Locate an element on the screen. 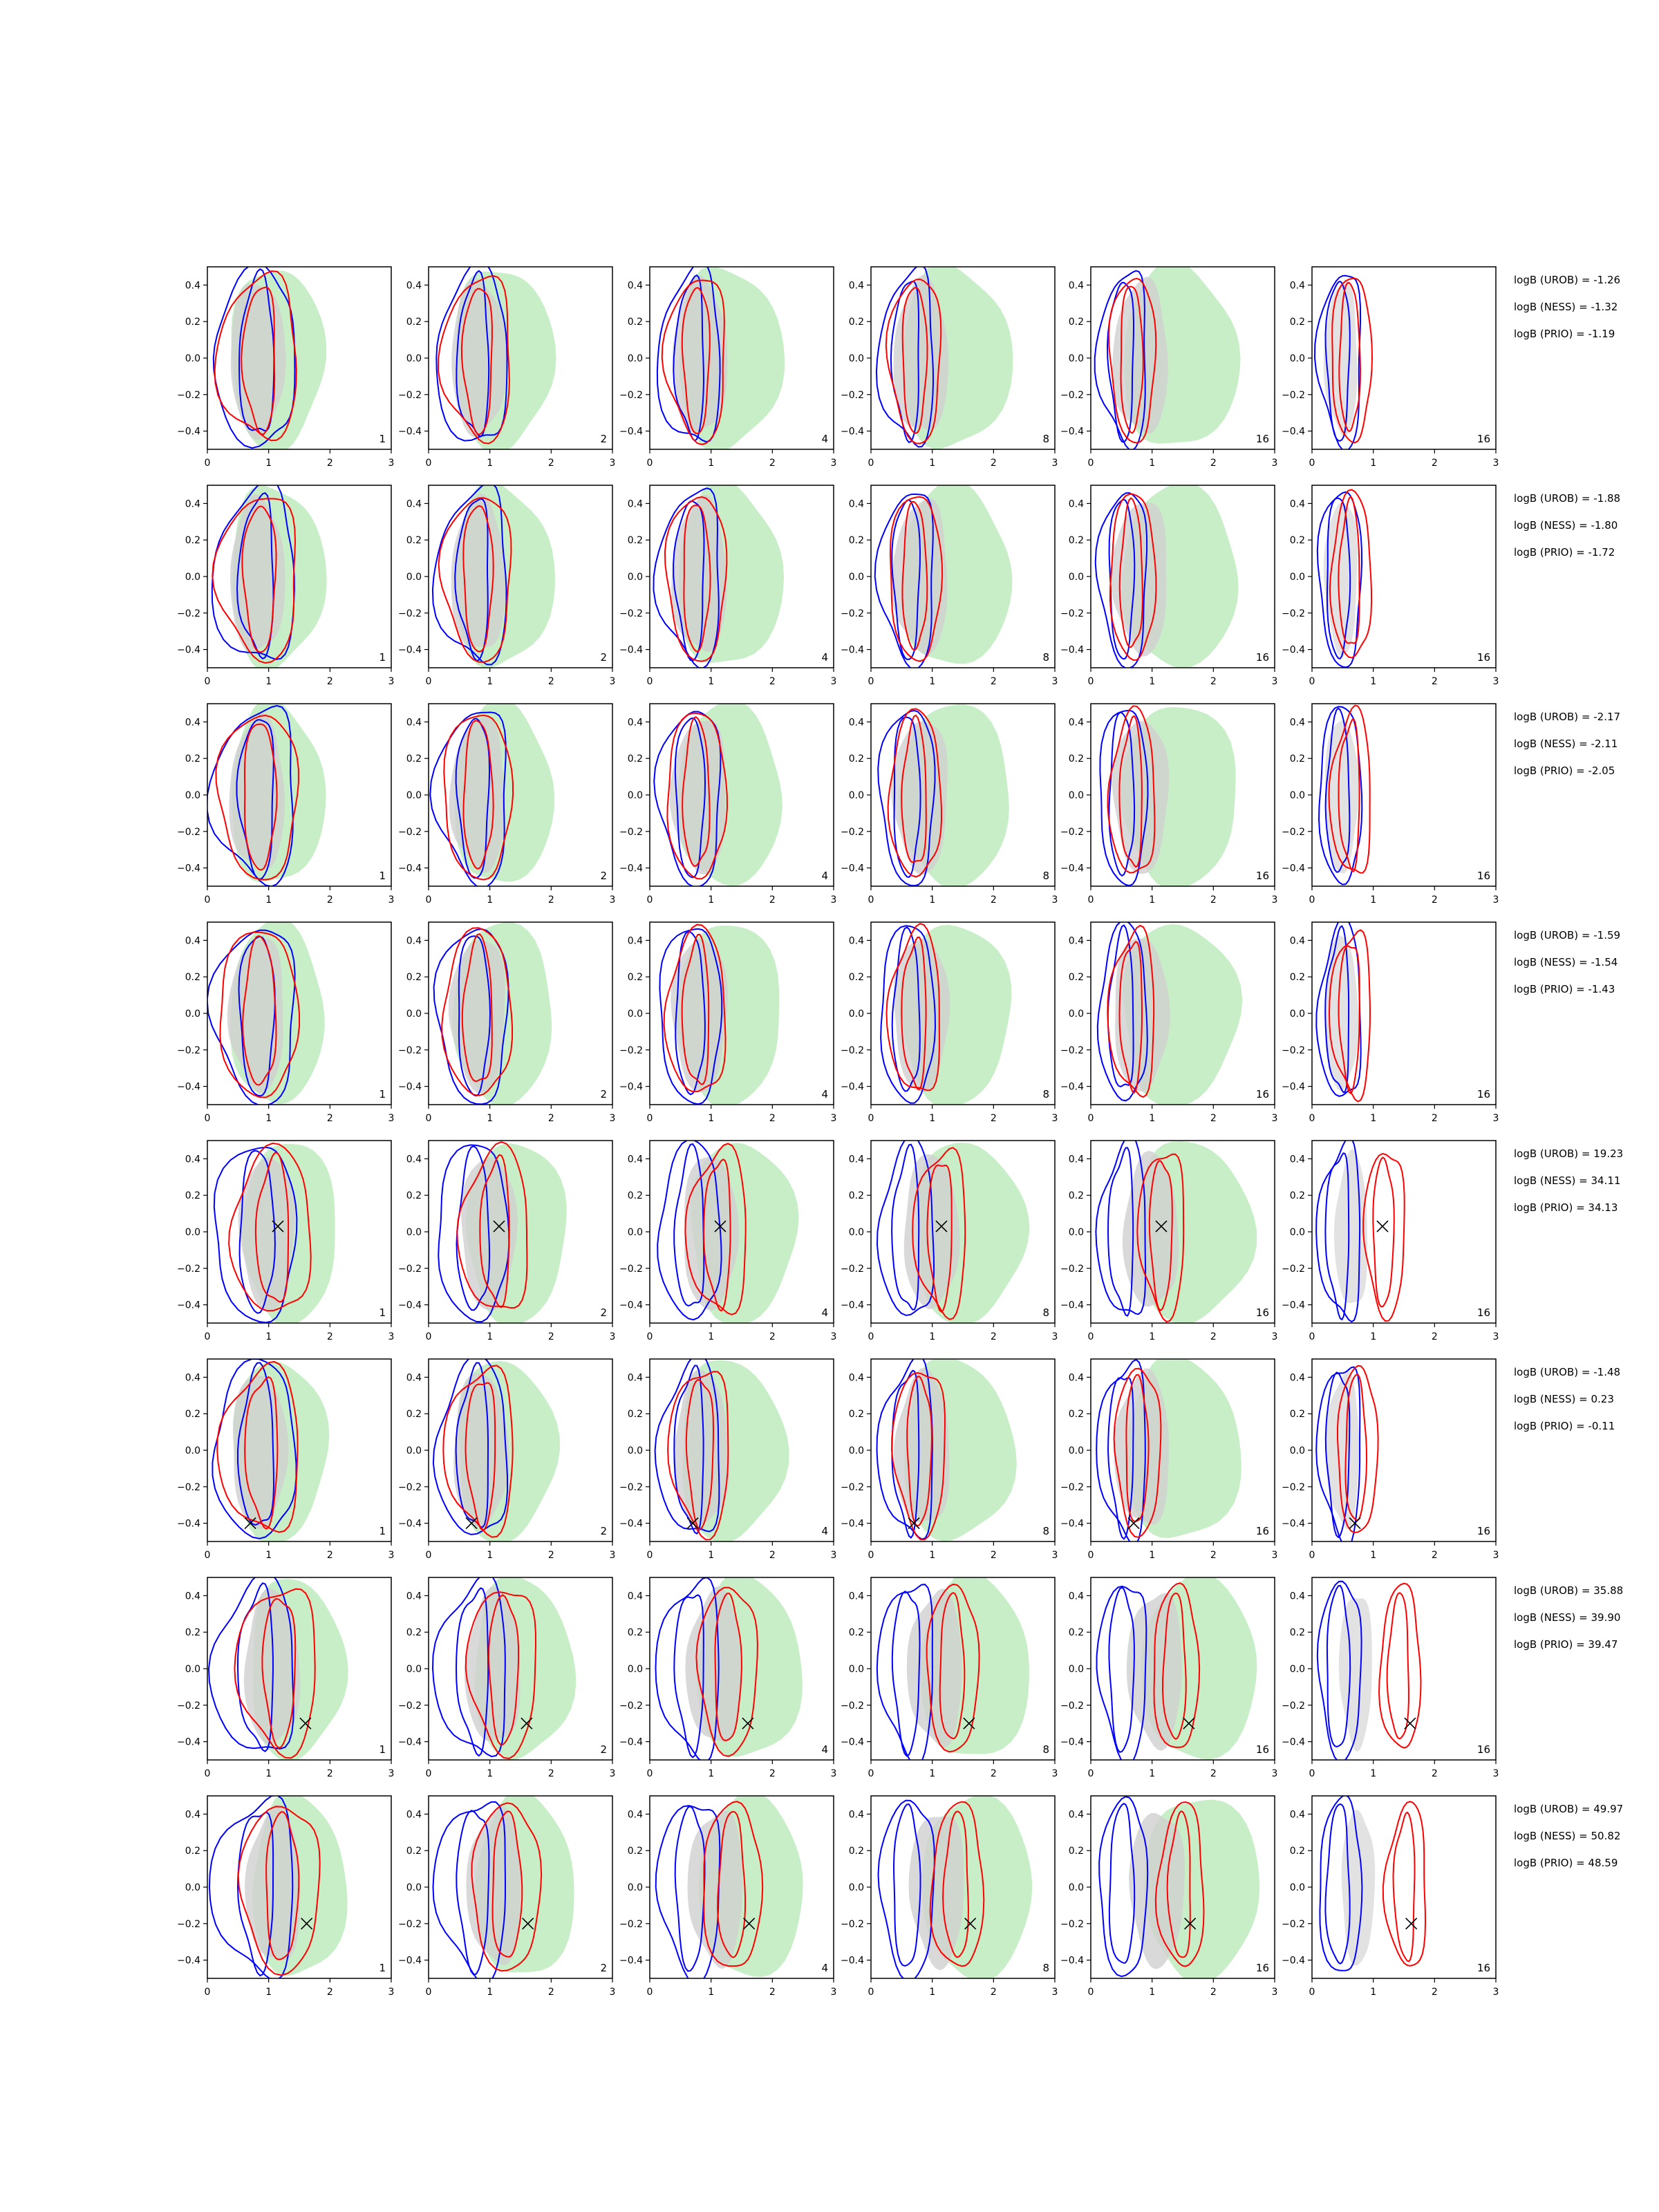 This screenshot has height=2212, width=1659. panel-r5-c3: 0 1 2 3 0.4 0.2 0.0 −0.2 −0.4 4 is located at coordinates (728, 1241).